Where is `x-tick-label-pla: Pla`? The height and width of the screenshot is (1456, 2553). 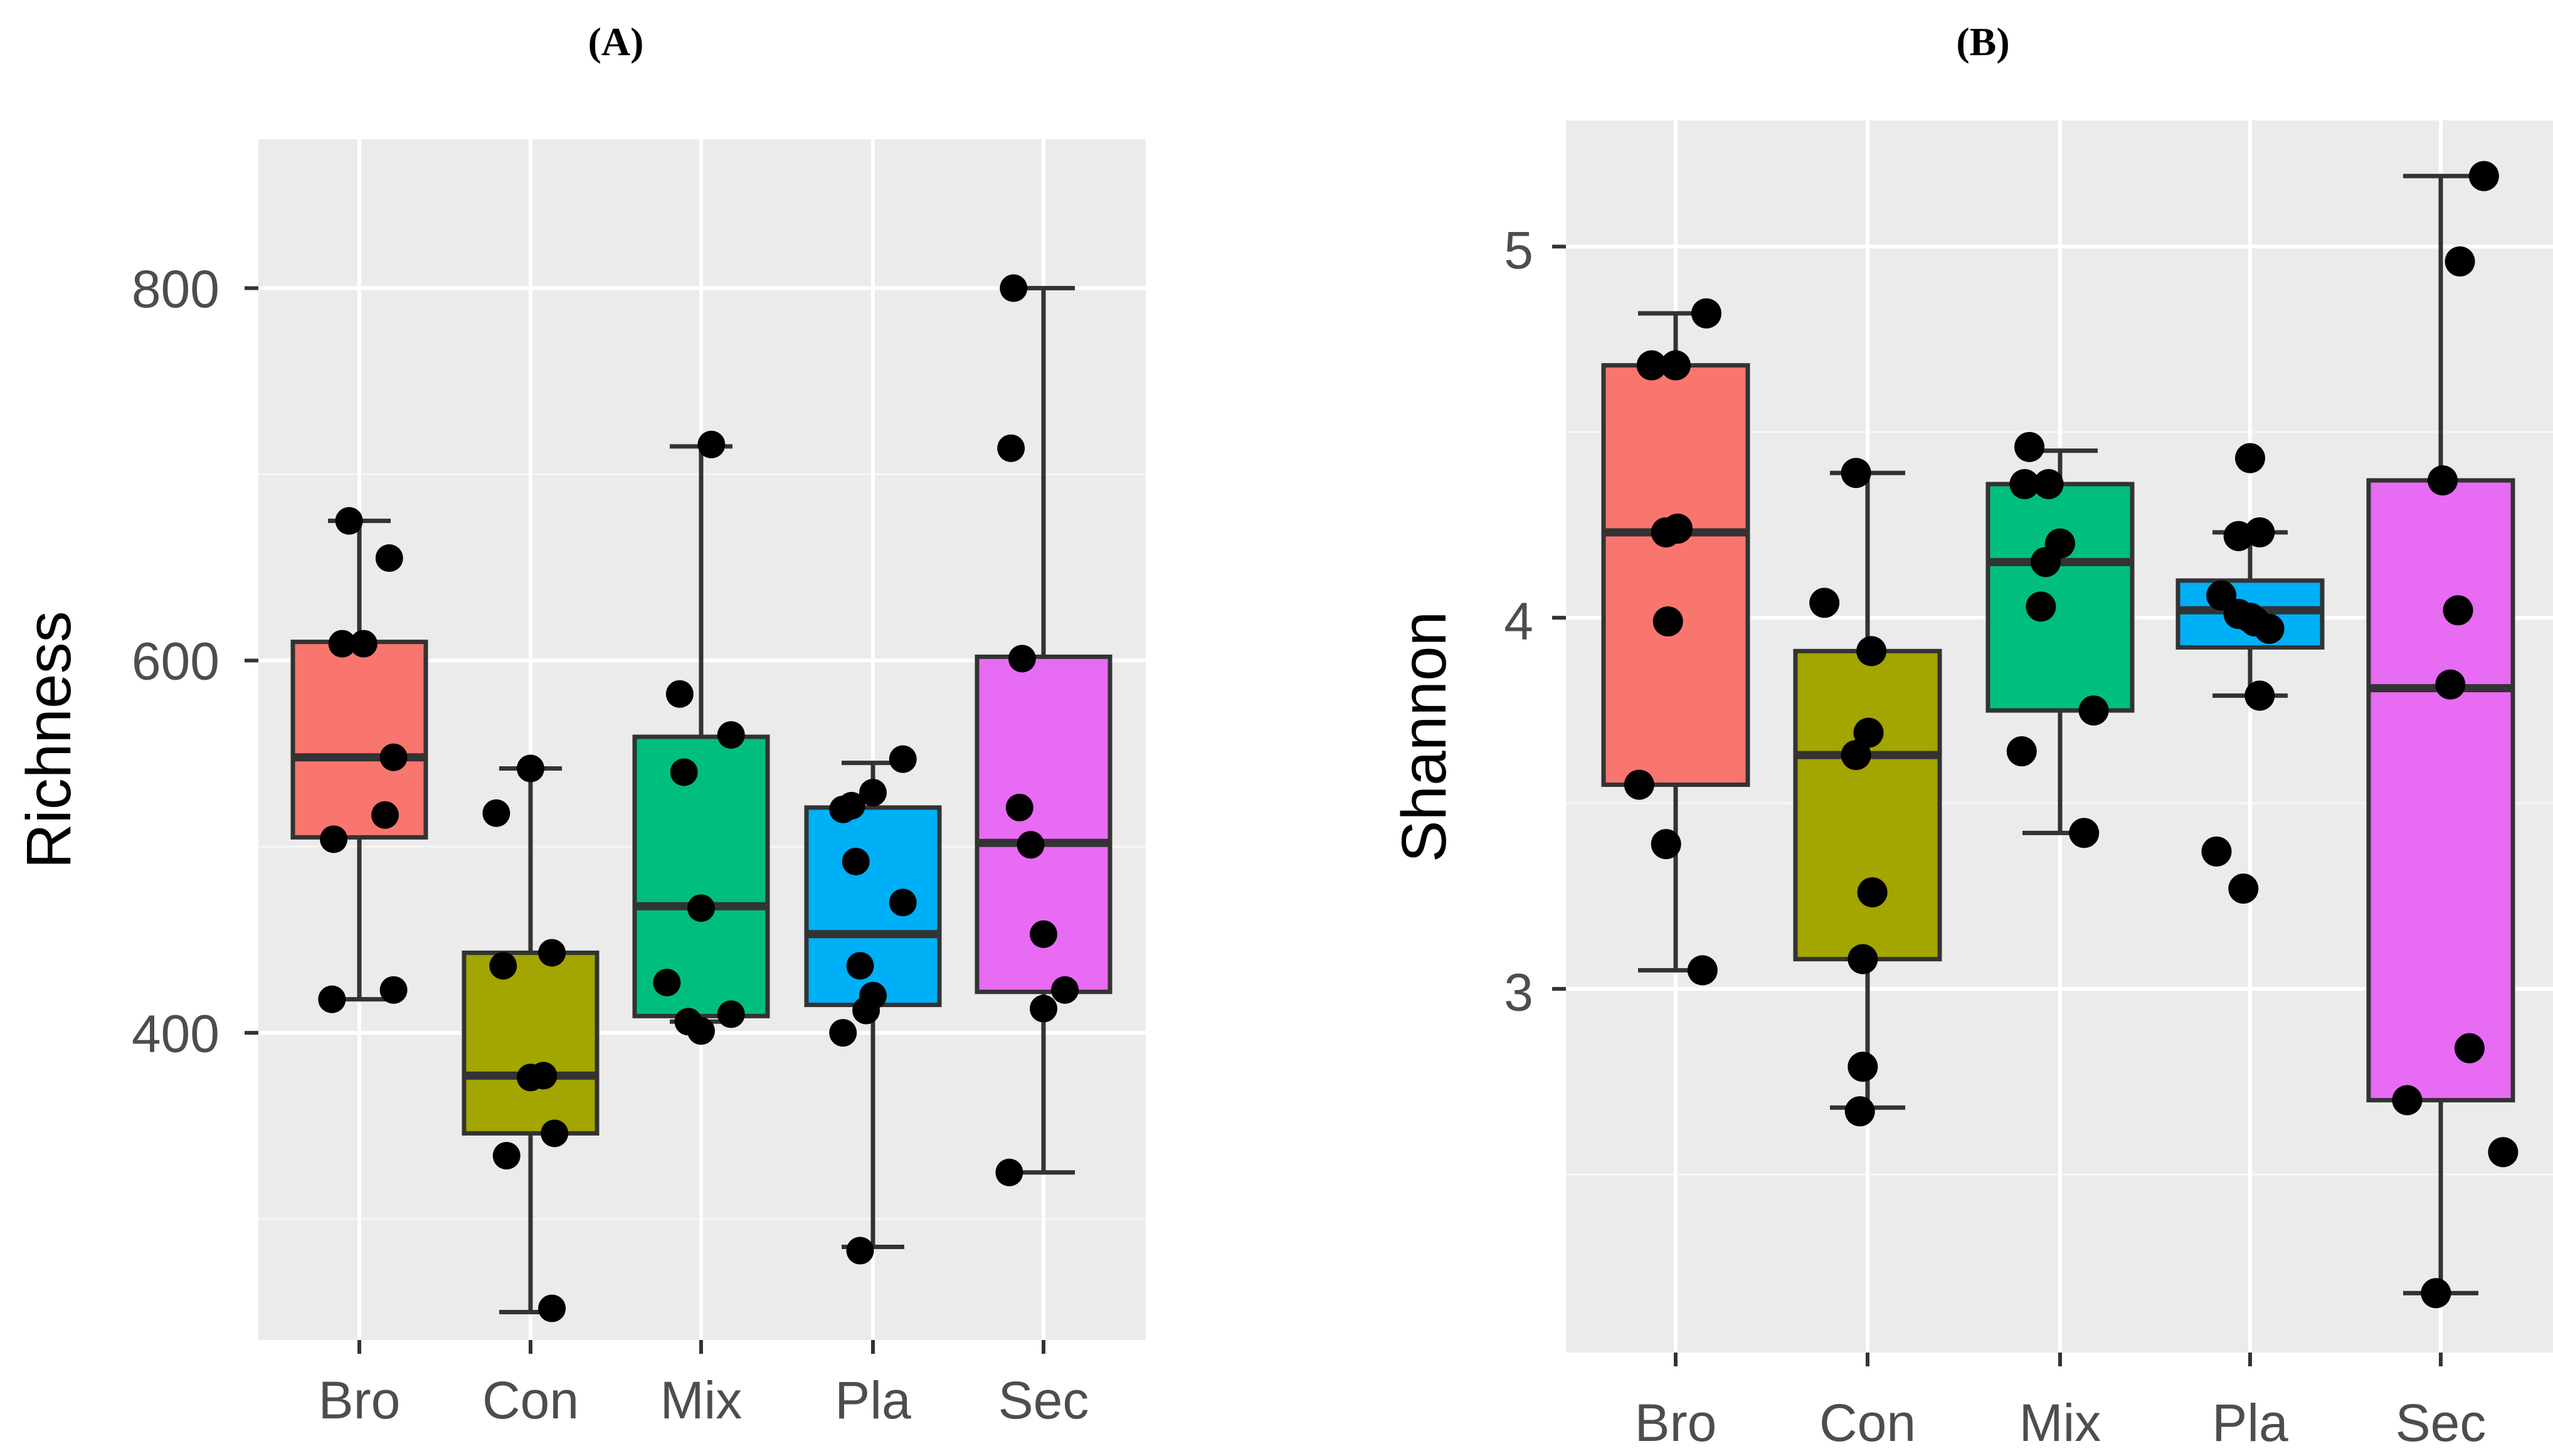 x-tick-label-pla: Pla is located at coordinates (873, 1401).